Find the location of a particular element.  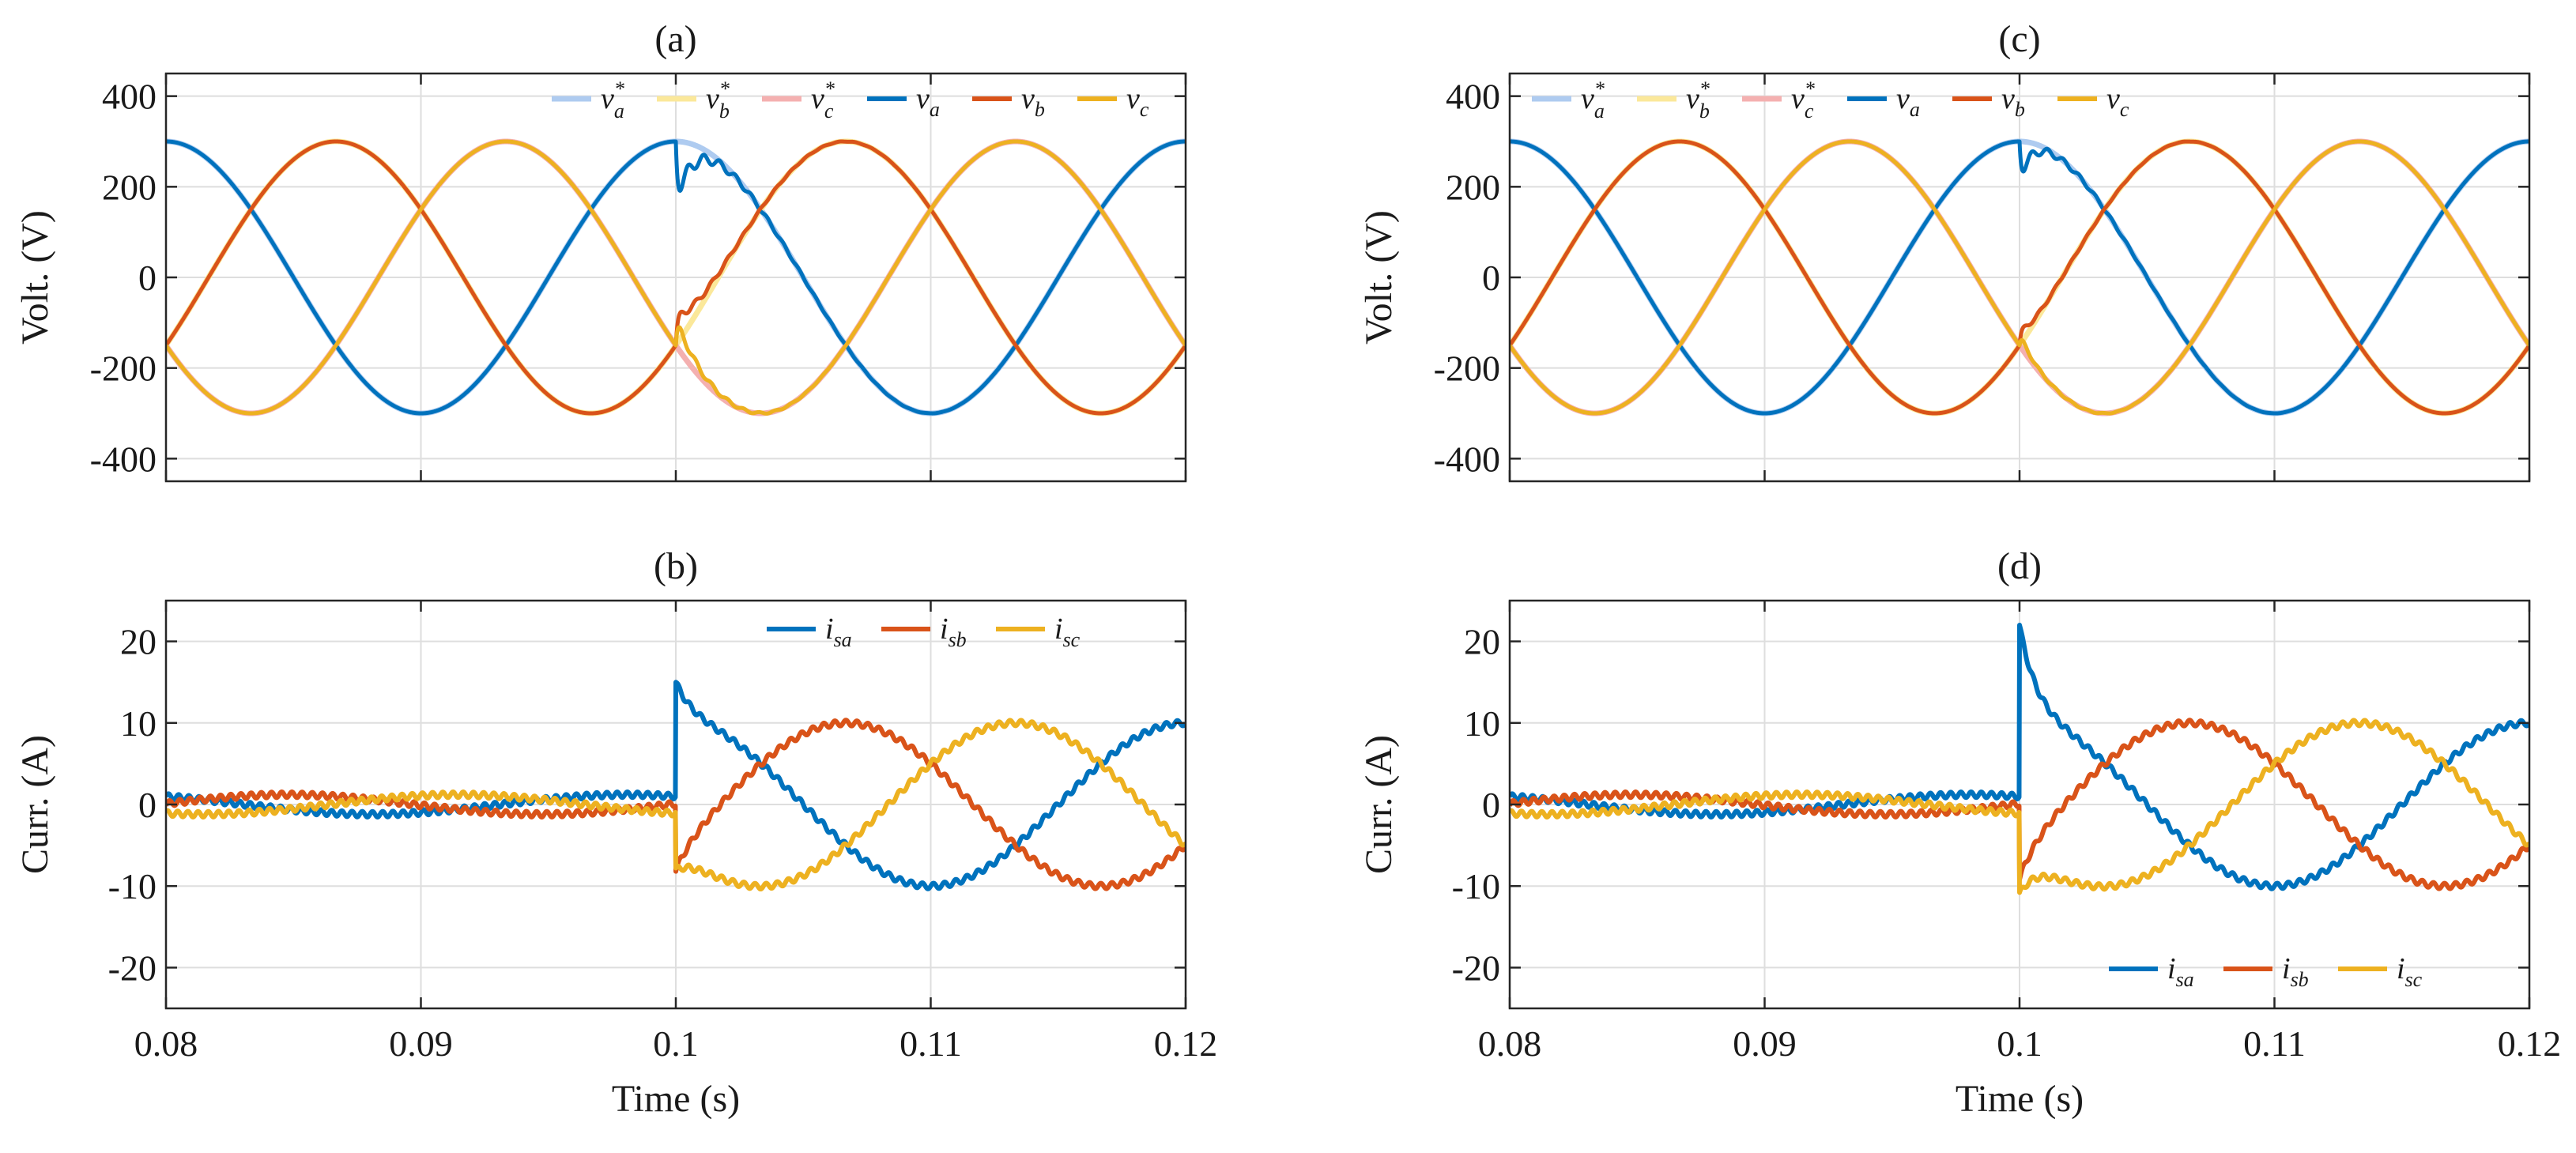

series-group-d is located at coordinates (2020, 758).